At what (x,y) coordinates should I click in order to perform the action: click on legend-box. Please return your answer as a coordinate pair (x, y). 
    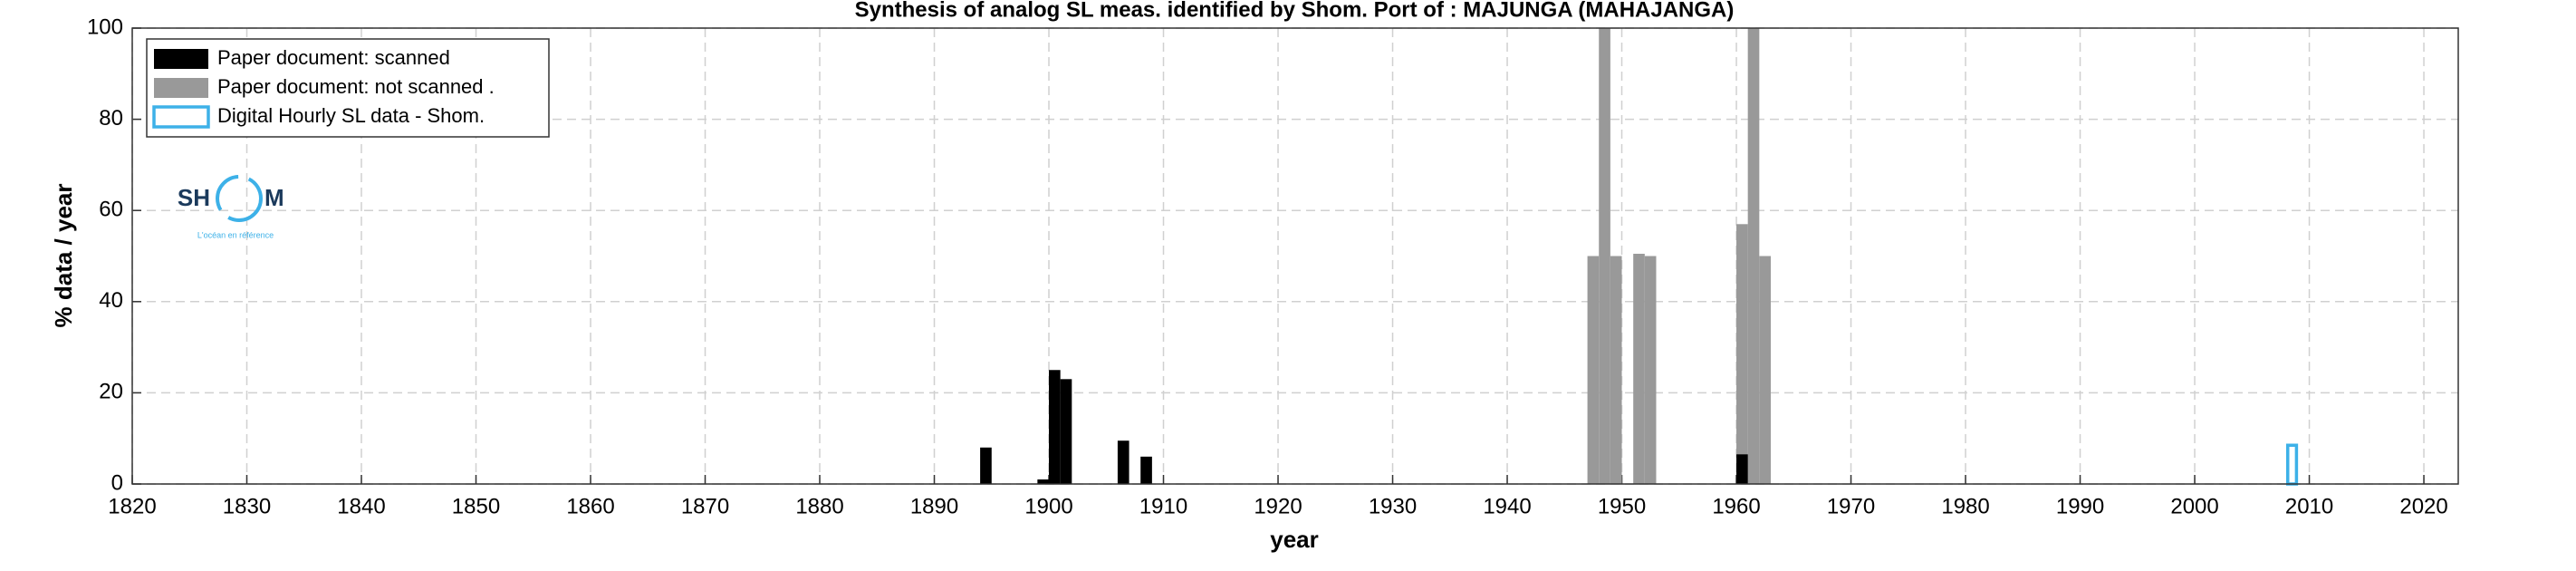
    Looking at the image, I should click on (348, 88).